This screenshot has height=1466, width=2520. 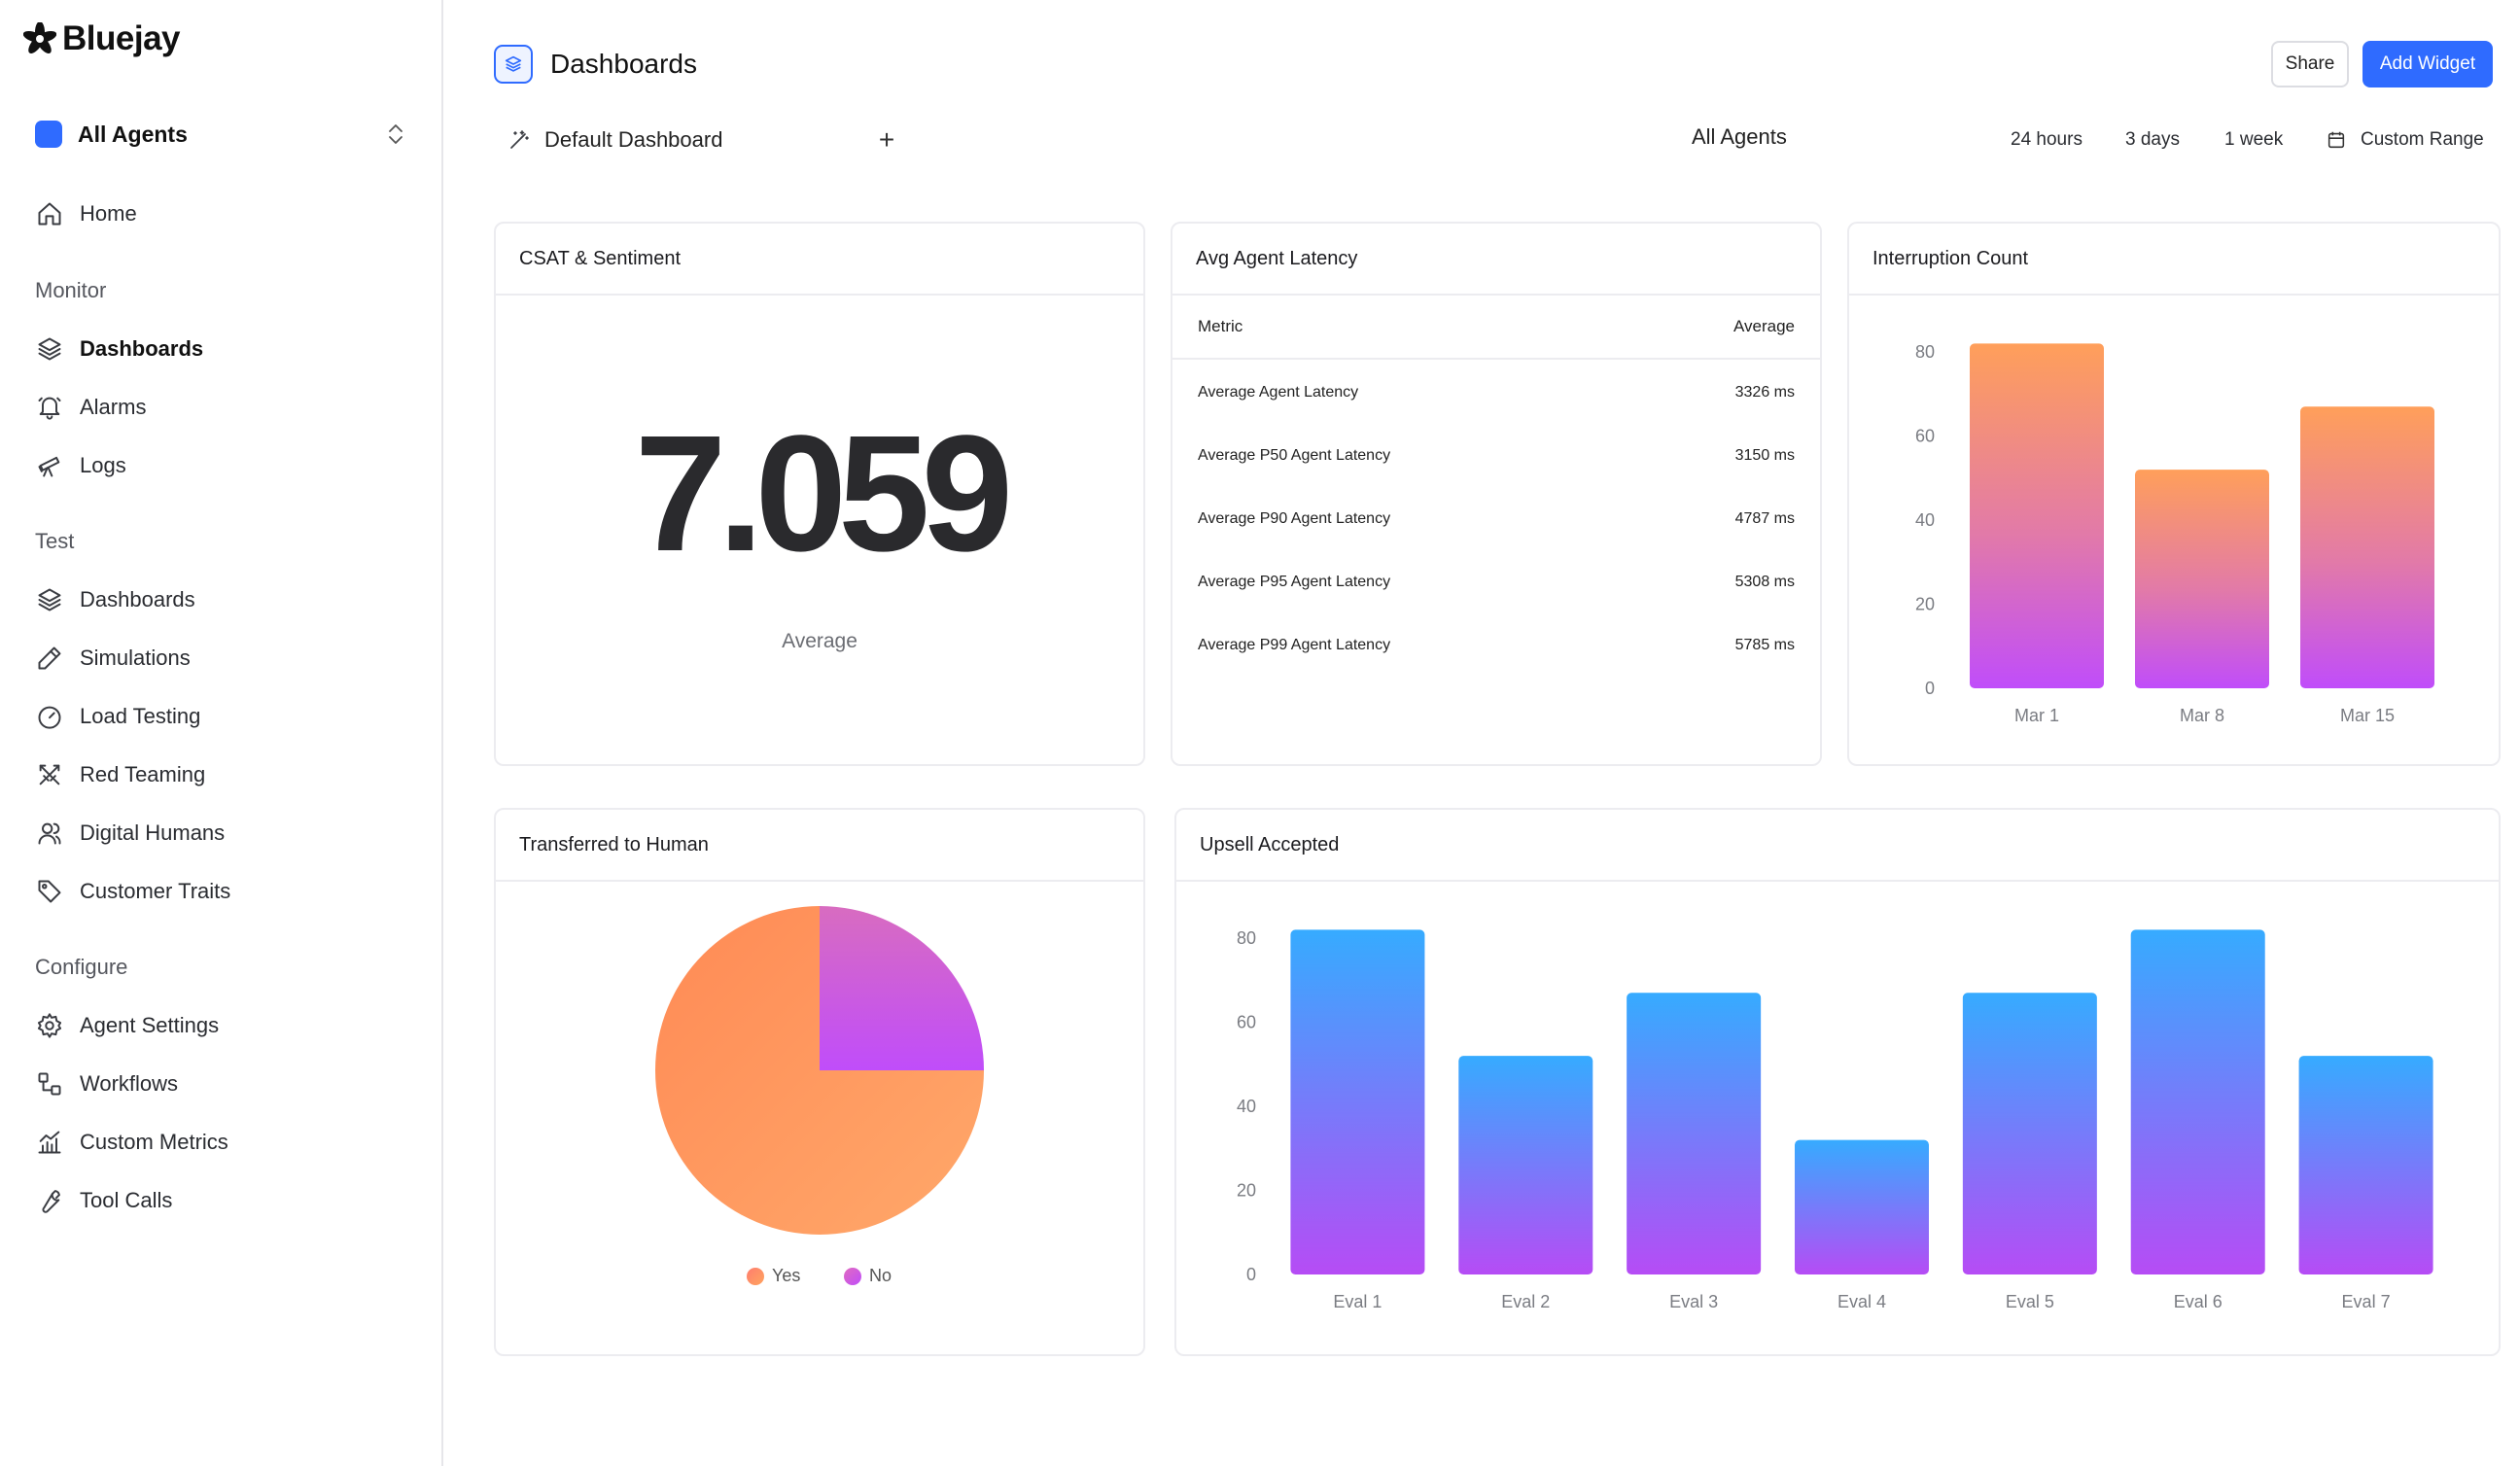 What do you see at coordinates (2427, 64) in the screenshot?
I see `add-widget-button: Add Widget` at bounding box center [2427, 64].